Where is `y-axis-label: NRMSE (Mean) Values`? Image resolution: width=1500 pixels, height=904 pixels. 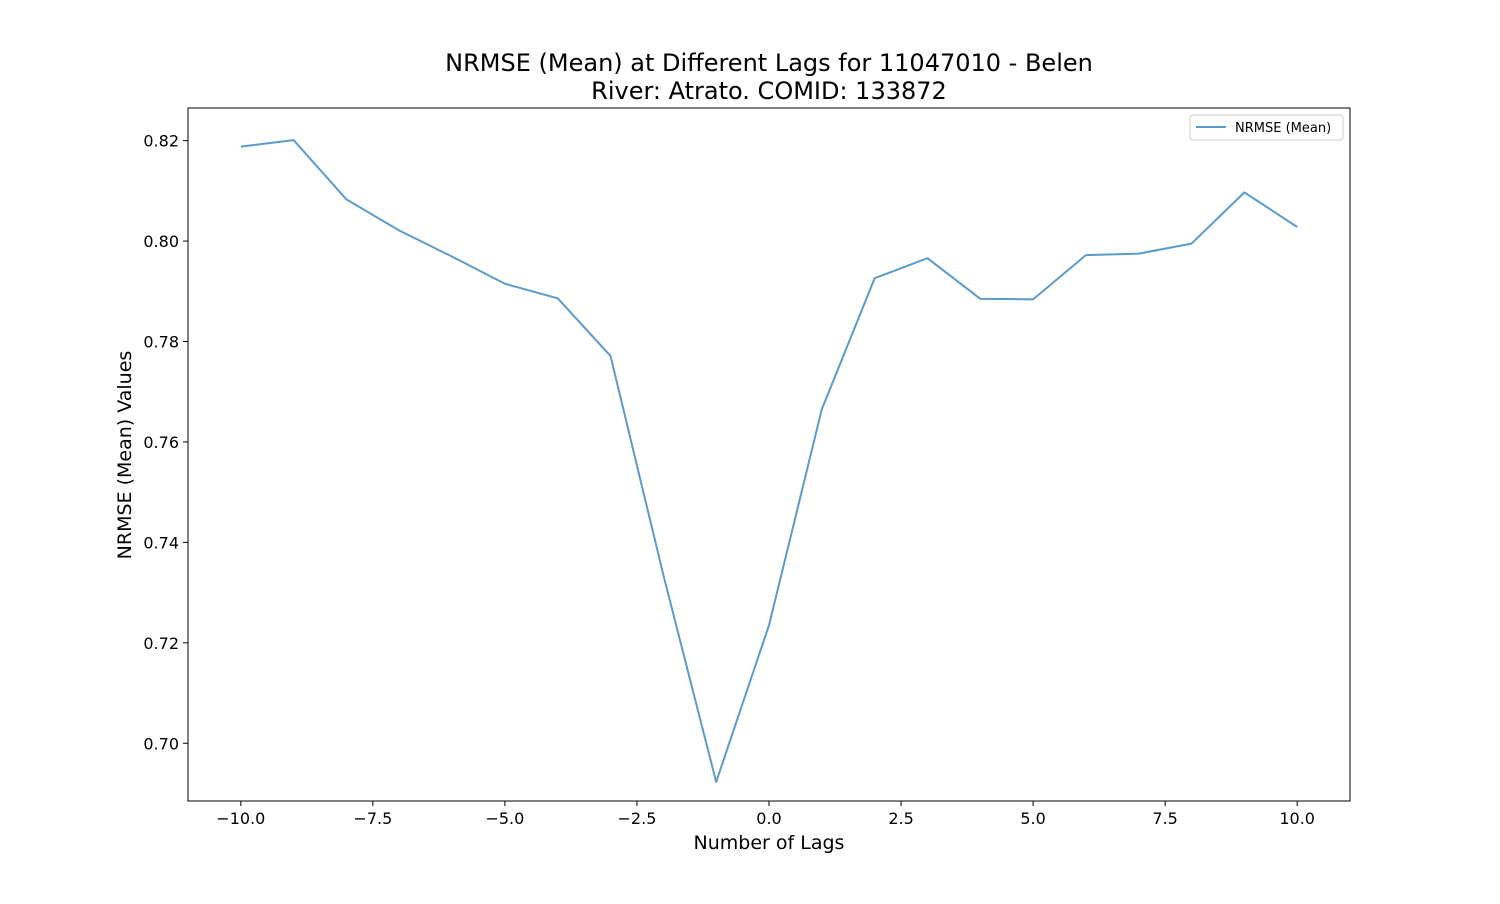 y-axis-label: NRMSE (Mean) Values is located at coordinates (125, 455).